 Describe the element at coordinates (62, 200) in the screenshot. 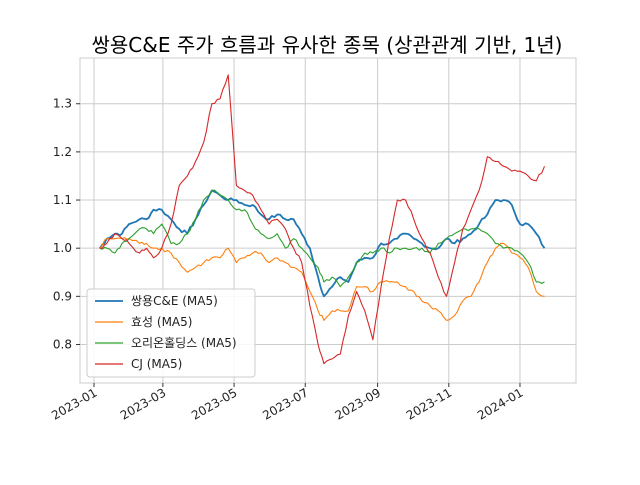

I see `y-tick-label: 1.1` at that location.